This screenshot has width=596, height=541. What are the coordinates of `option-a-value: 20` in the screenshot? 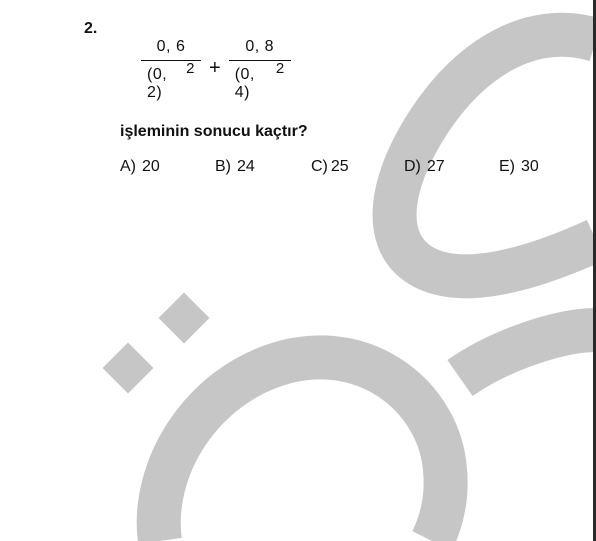 It's located at (151, 166).